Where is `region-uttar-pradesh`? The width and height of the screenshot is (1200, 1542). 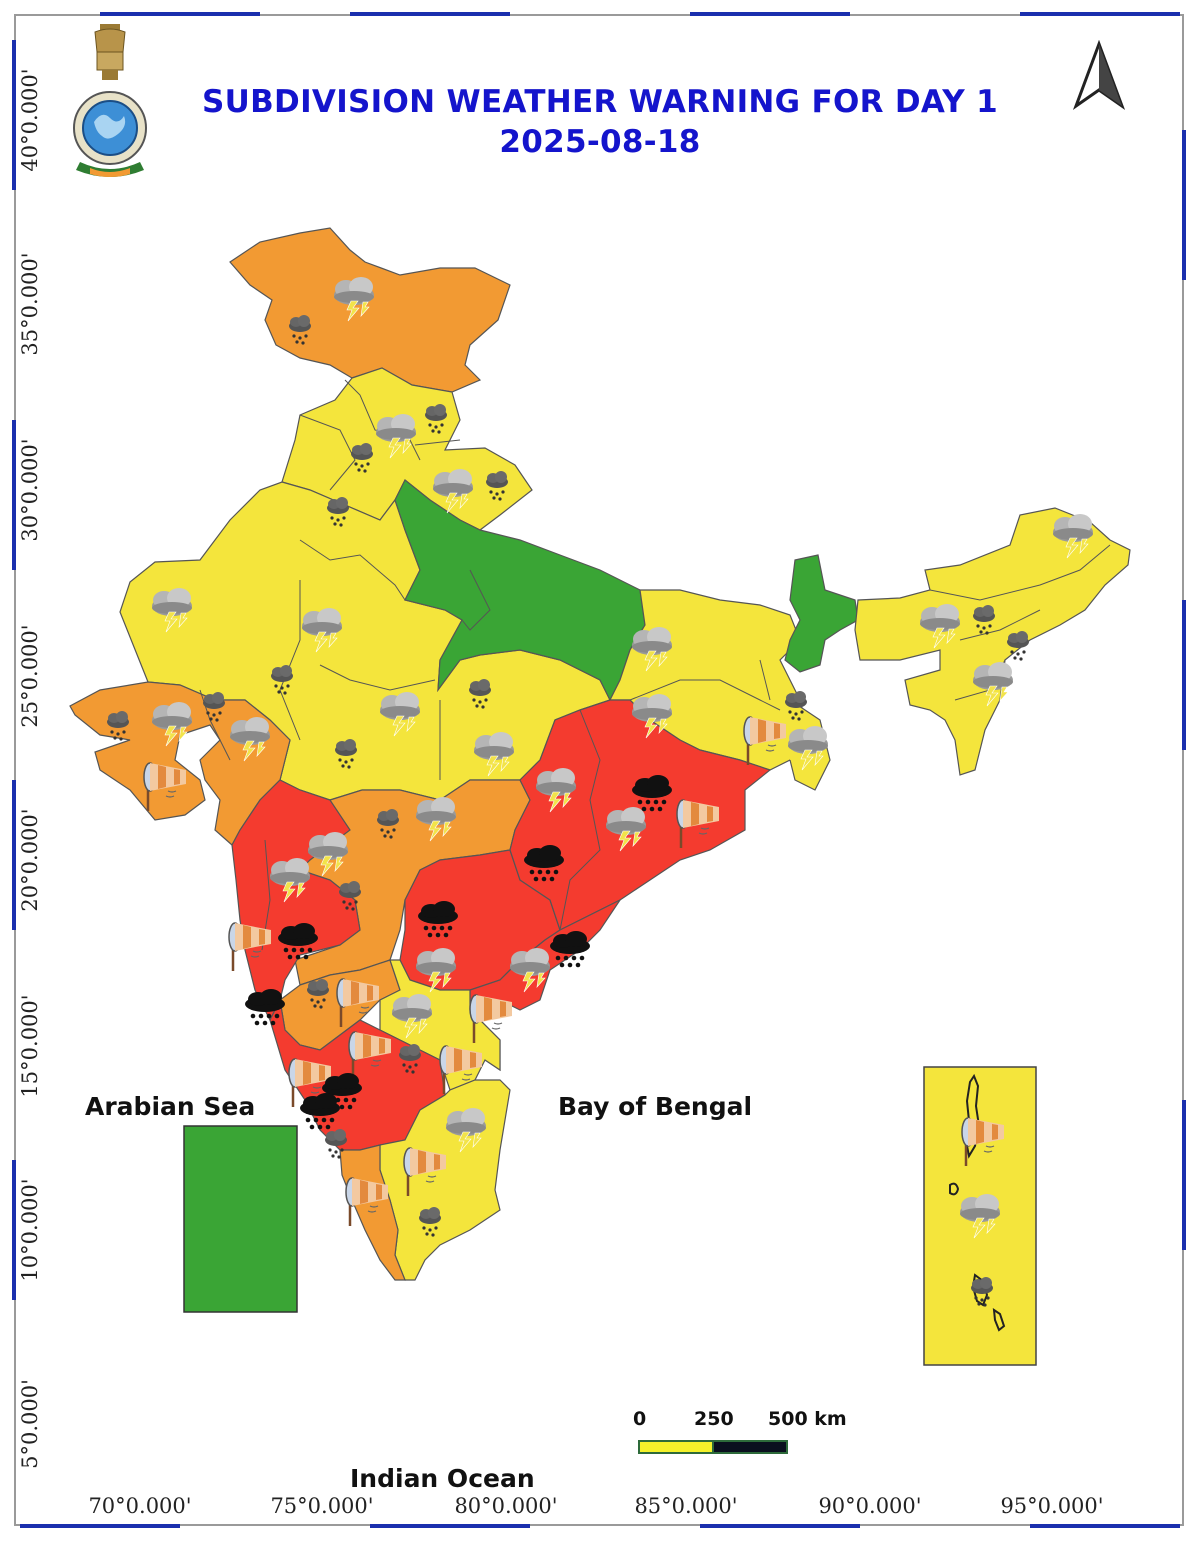 region-uttar-pradesh is located at coordinates (520, 590).